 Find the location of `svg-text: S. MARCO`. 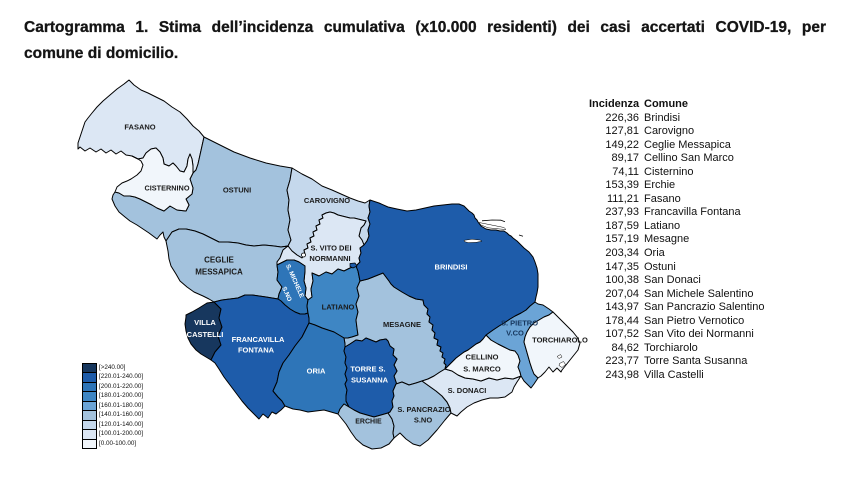

svg-text: S. MARCO is located at coordinates (482, 369).